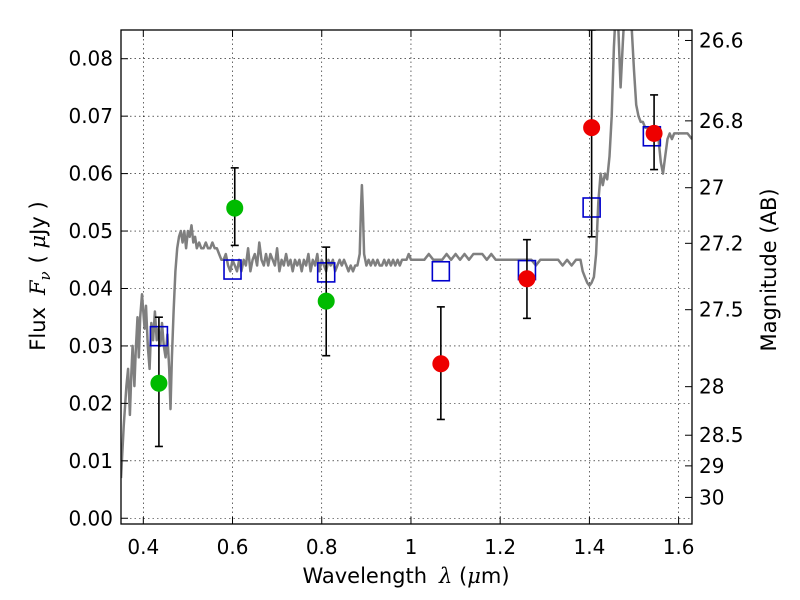  Describe the element at coordinates (90, 403) in the screenshot. I see `y-tick-label: 0.02` at that location.